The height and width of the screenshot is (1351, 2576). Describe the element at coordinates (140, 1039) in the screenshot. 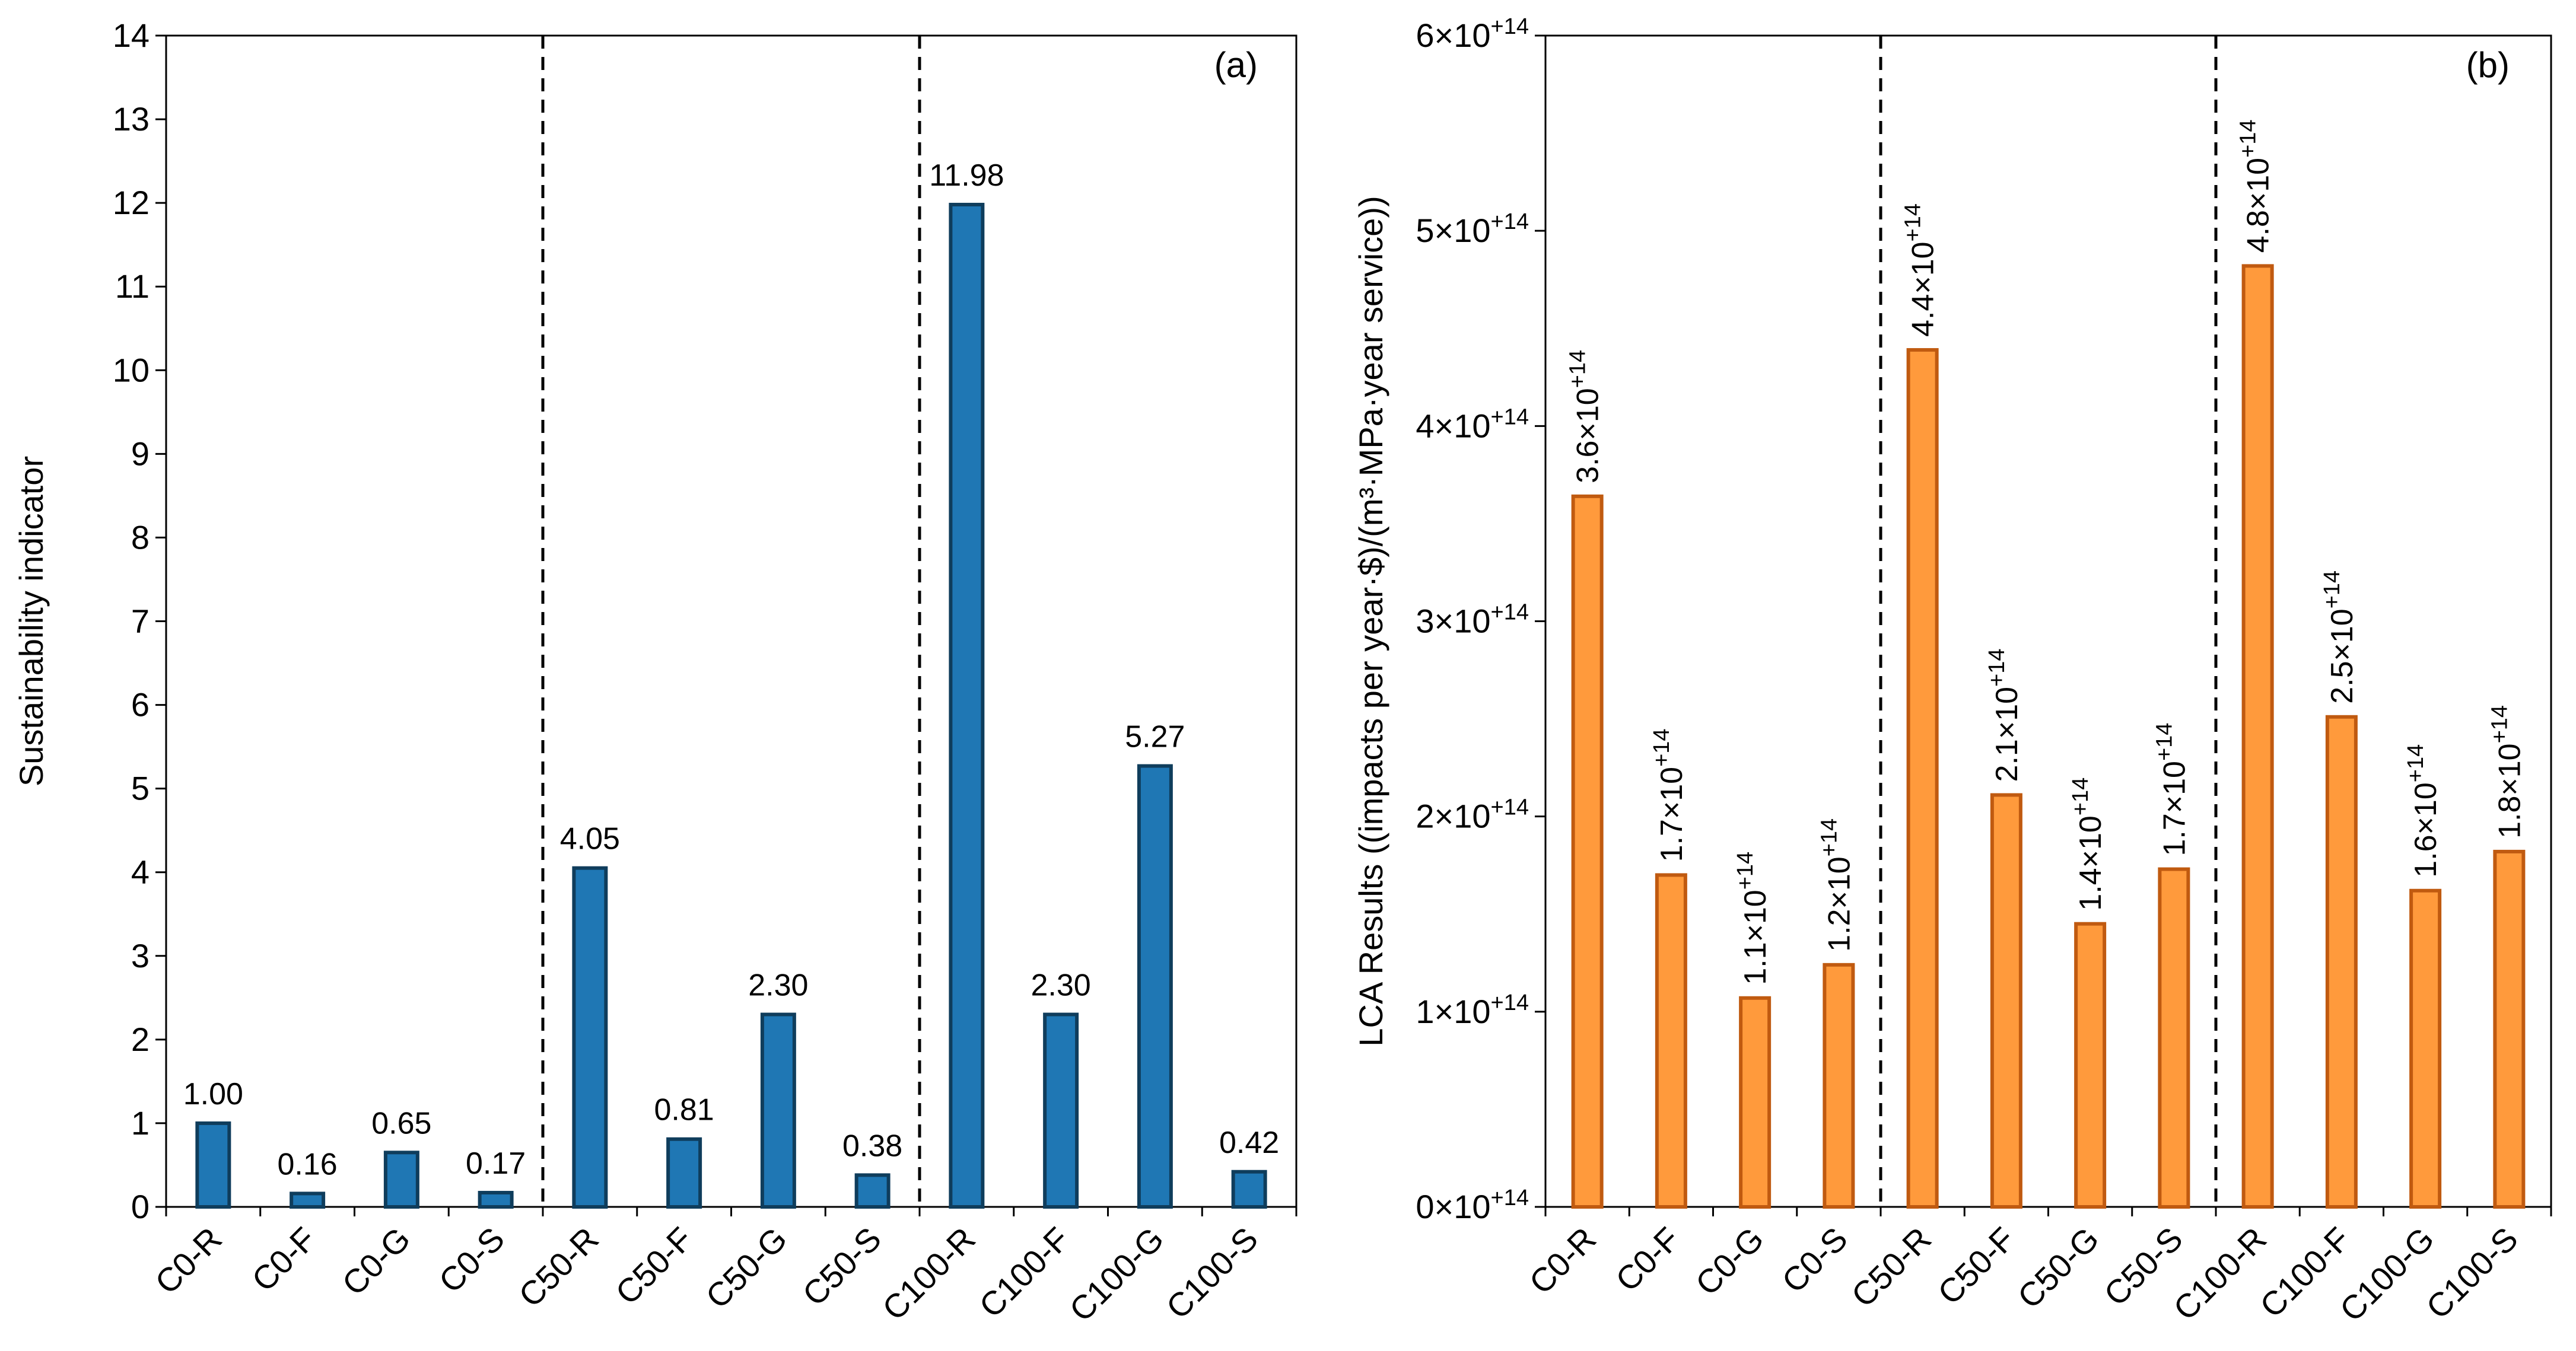

I see `y-tick-label: 2` at that location.